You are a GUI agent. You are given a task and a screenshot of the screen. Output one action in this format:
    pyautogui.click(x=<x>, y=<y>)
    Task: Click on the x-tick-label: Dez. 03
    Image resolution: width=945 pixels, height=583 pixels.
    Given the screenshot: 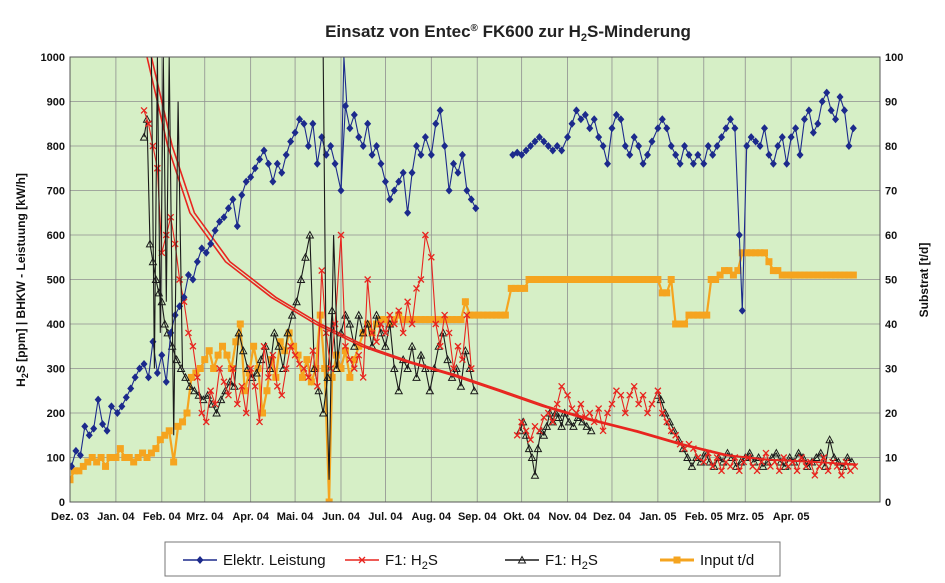 What is the action you would take?
    pyautogui.click(x=70, y=517)
    